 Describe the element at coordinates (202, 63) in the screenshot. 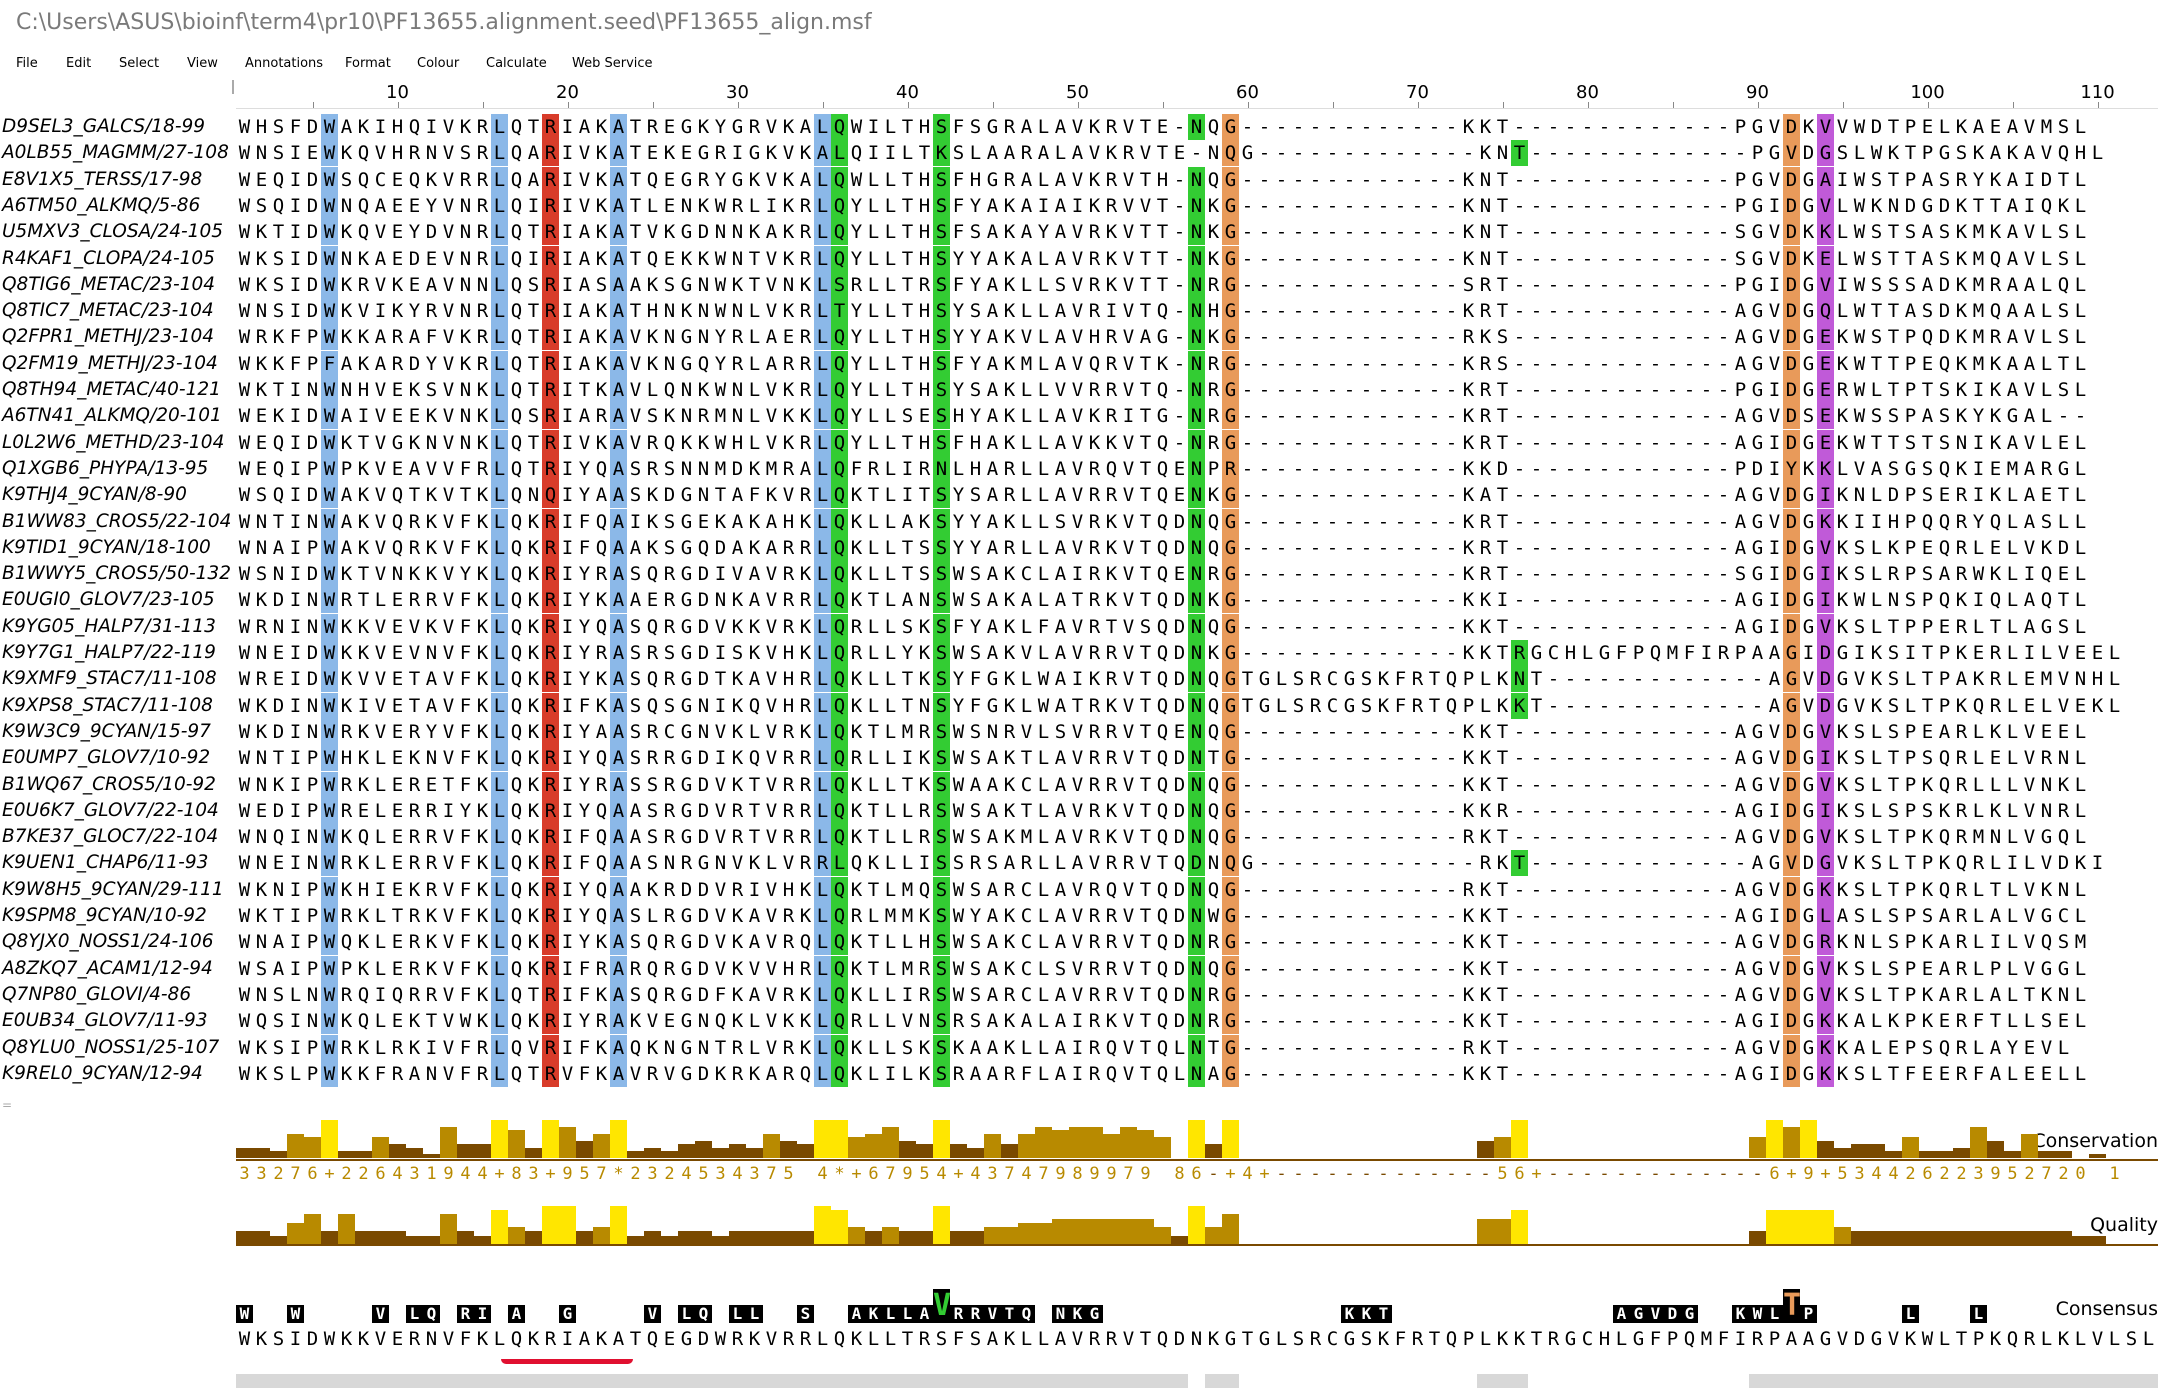

I see `menu-view: View` at that location.